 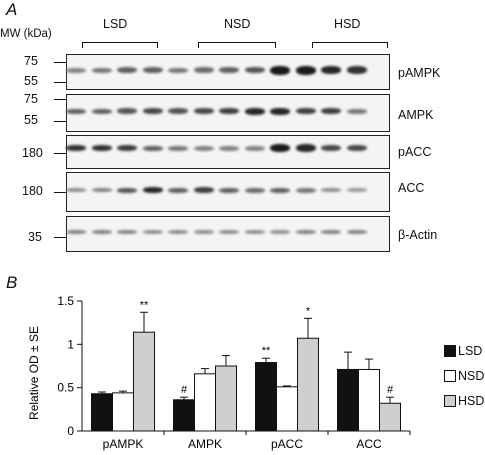 I want to click on mw-acc-180: 180, so click(x=32, y=191).